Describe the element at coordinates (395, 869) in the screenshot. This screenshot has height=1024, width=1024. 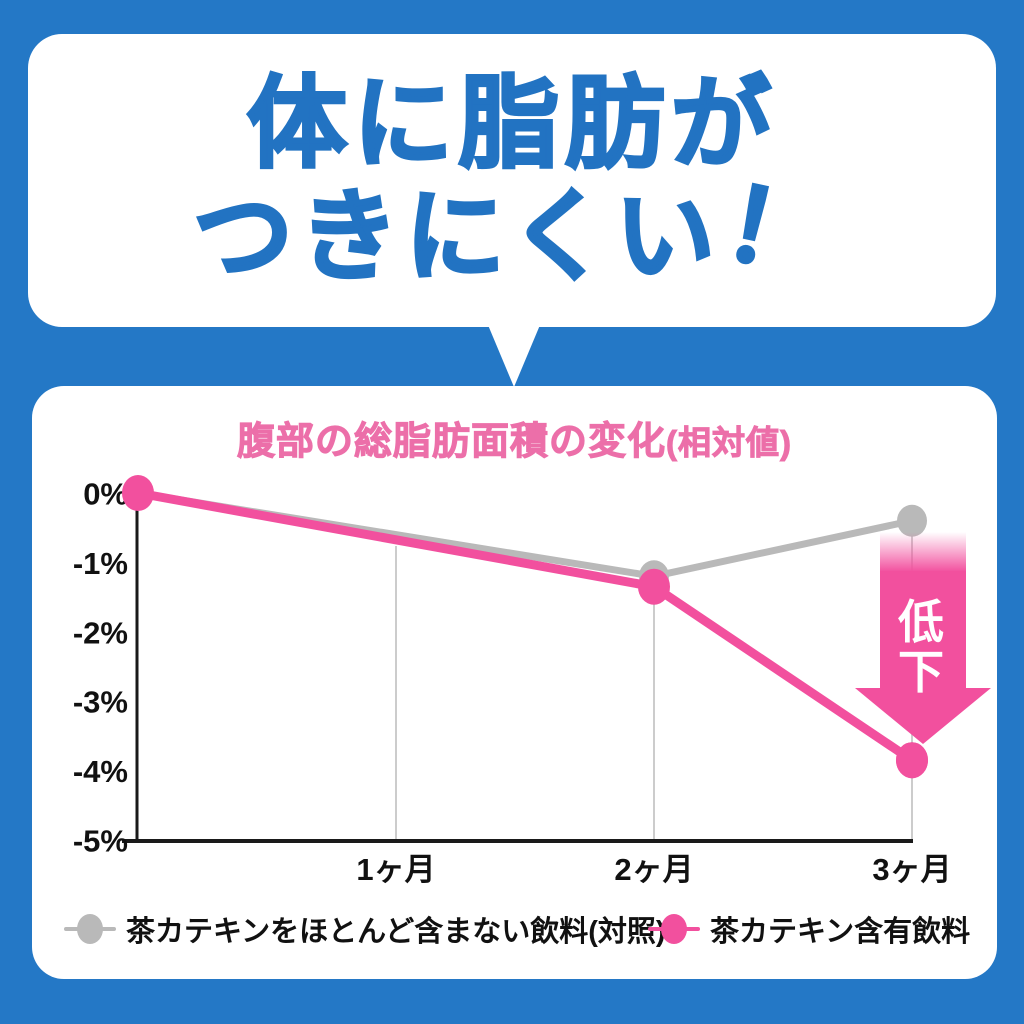
I see `x-tick-label: 1ヶ月` at that location.